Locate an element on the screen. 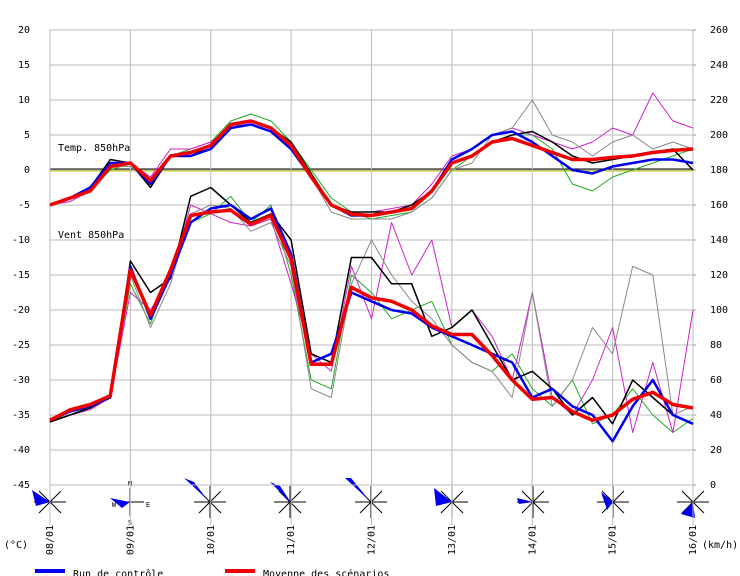  y-tick-label: -5 is located at coordinates (24, 205).